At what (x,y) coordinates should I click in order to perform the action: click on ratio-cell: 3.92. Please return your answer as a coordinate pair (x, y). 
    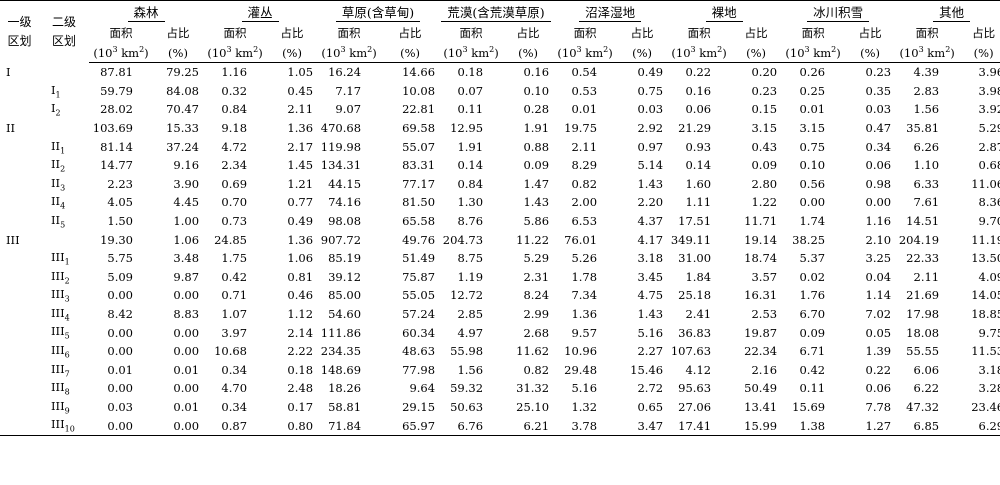
    Looking at the image, I should click on (989, 109).